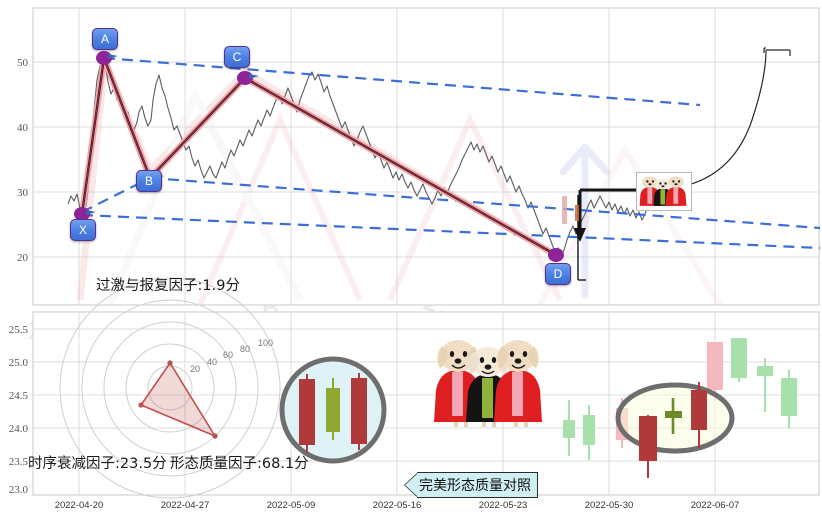  What do you see at coordinates (178, 399) in the screenshot?
I see `radar-area` at bounding box center [178, 399].